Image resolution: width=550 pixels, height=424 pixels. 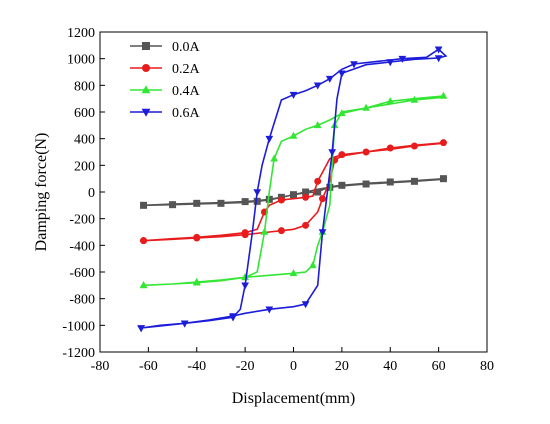 What do you see at coordinates (245, 366) in the screenshot?
I see `x-tick-label: -20` at bounding box center [245, 366].